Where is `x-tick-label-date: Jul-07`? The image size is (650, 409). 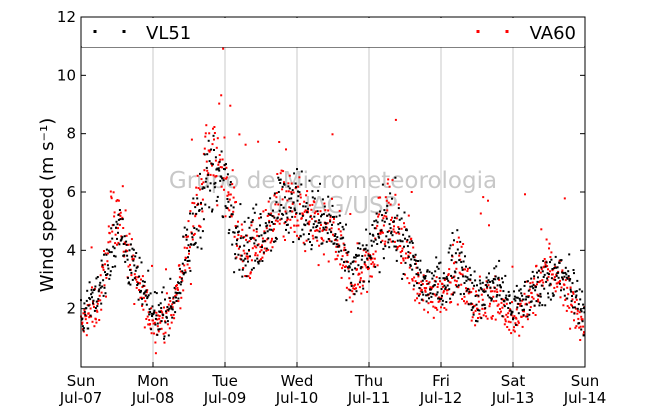
x-tick-label-date: Jul-07 is located at coordinates (81, 398).